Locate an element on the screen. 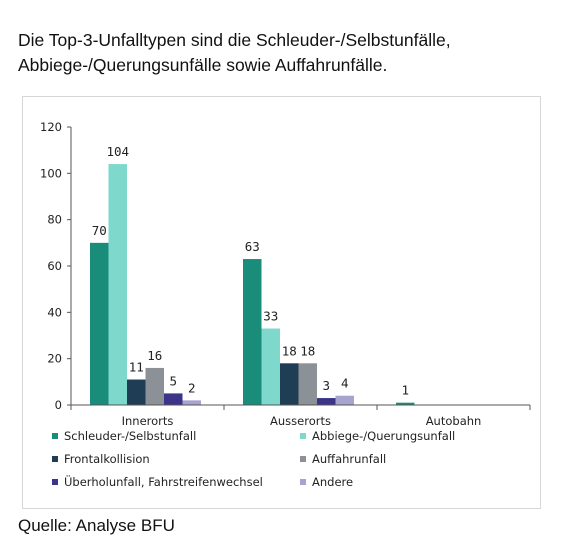  bar-value-label: 104 is located at coordinates (117, 151).